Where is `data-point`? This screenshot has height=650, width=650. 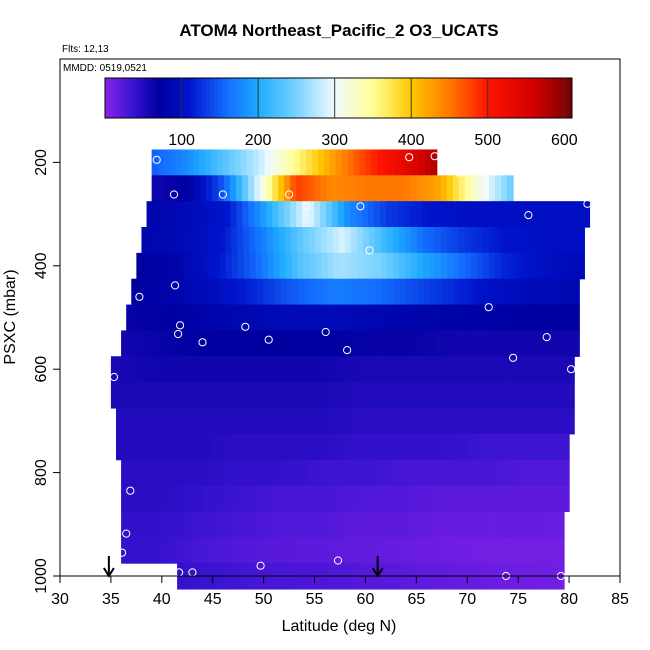 data-point is located at coordinates (114, 377).